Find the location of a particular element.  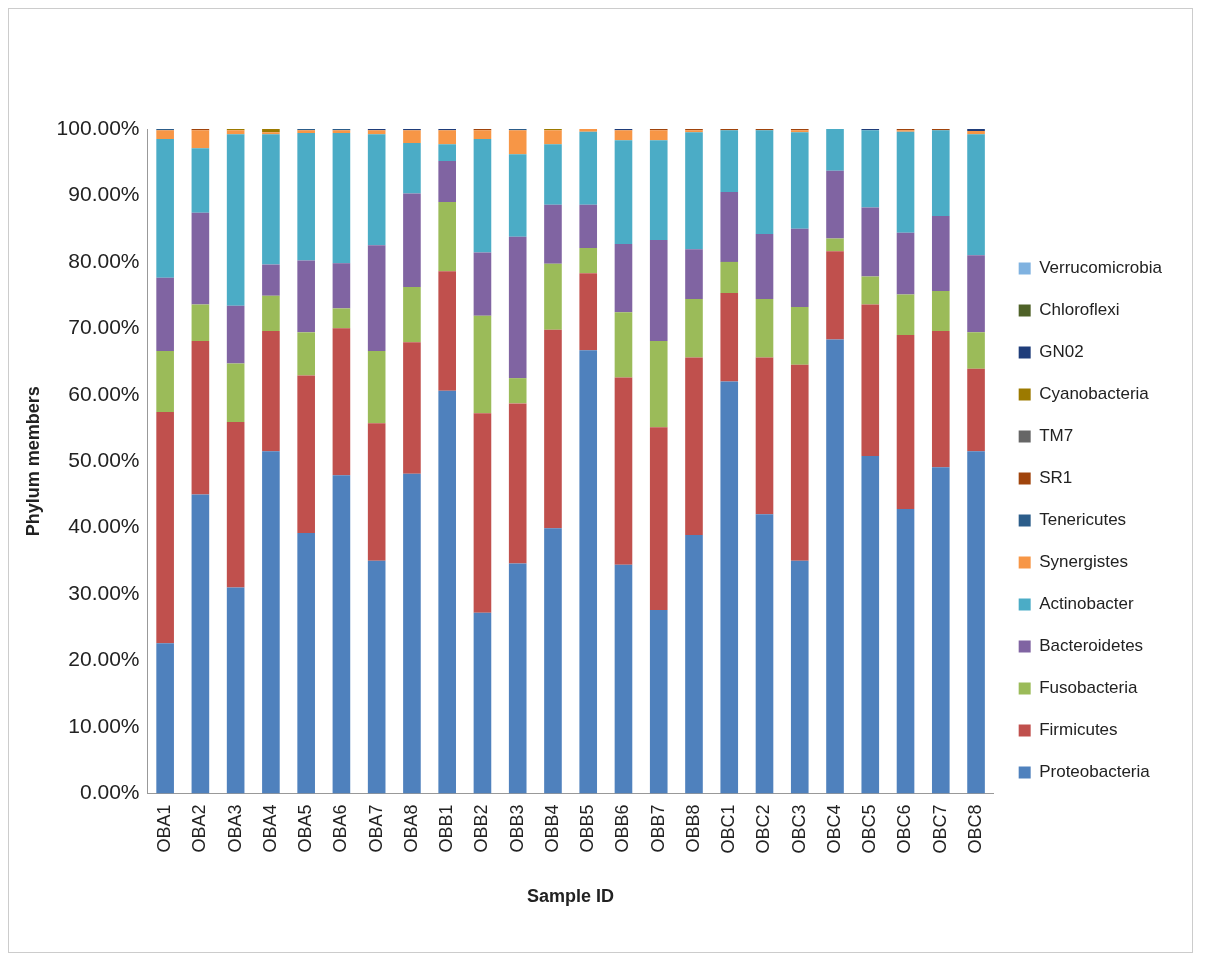

y-tick-label: 50.00% is located at coordinates (104, 459).